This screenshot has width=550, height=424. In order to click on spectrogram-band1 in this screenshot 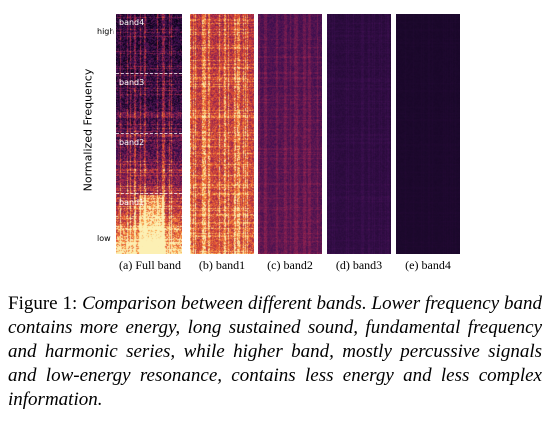, I will do `click(222, 134)`.